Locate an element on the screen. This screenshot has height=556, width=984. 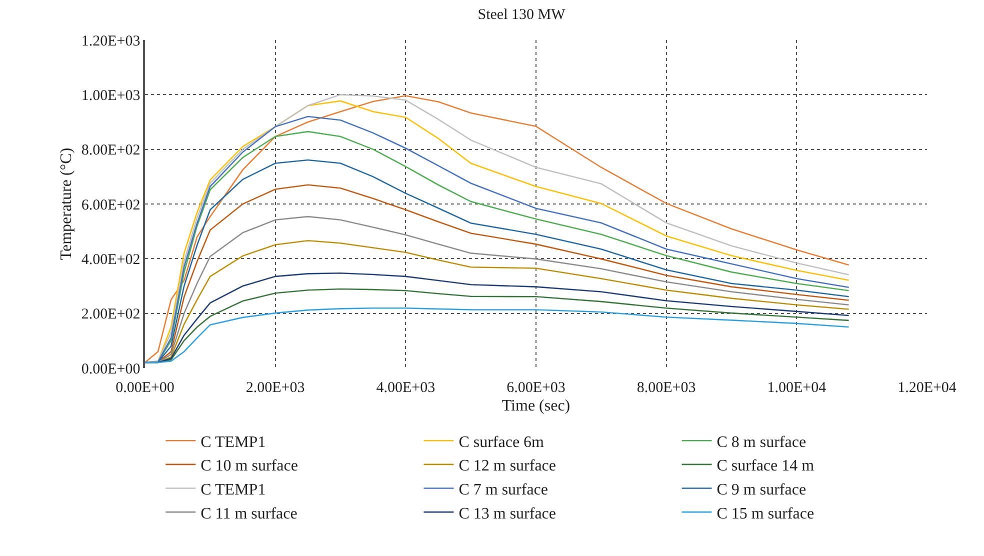
y-axis-title: Temperature (°C) is located at coordinates (66, 204).